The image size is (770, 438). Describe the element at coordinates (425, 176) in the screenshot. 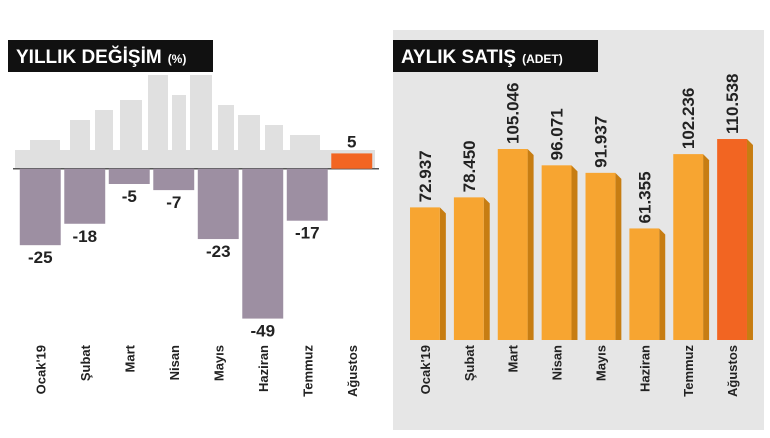

I see `value-label: 72.937` at that location.